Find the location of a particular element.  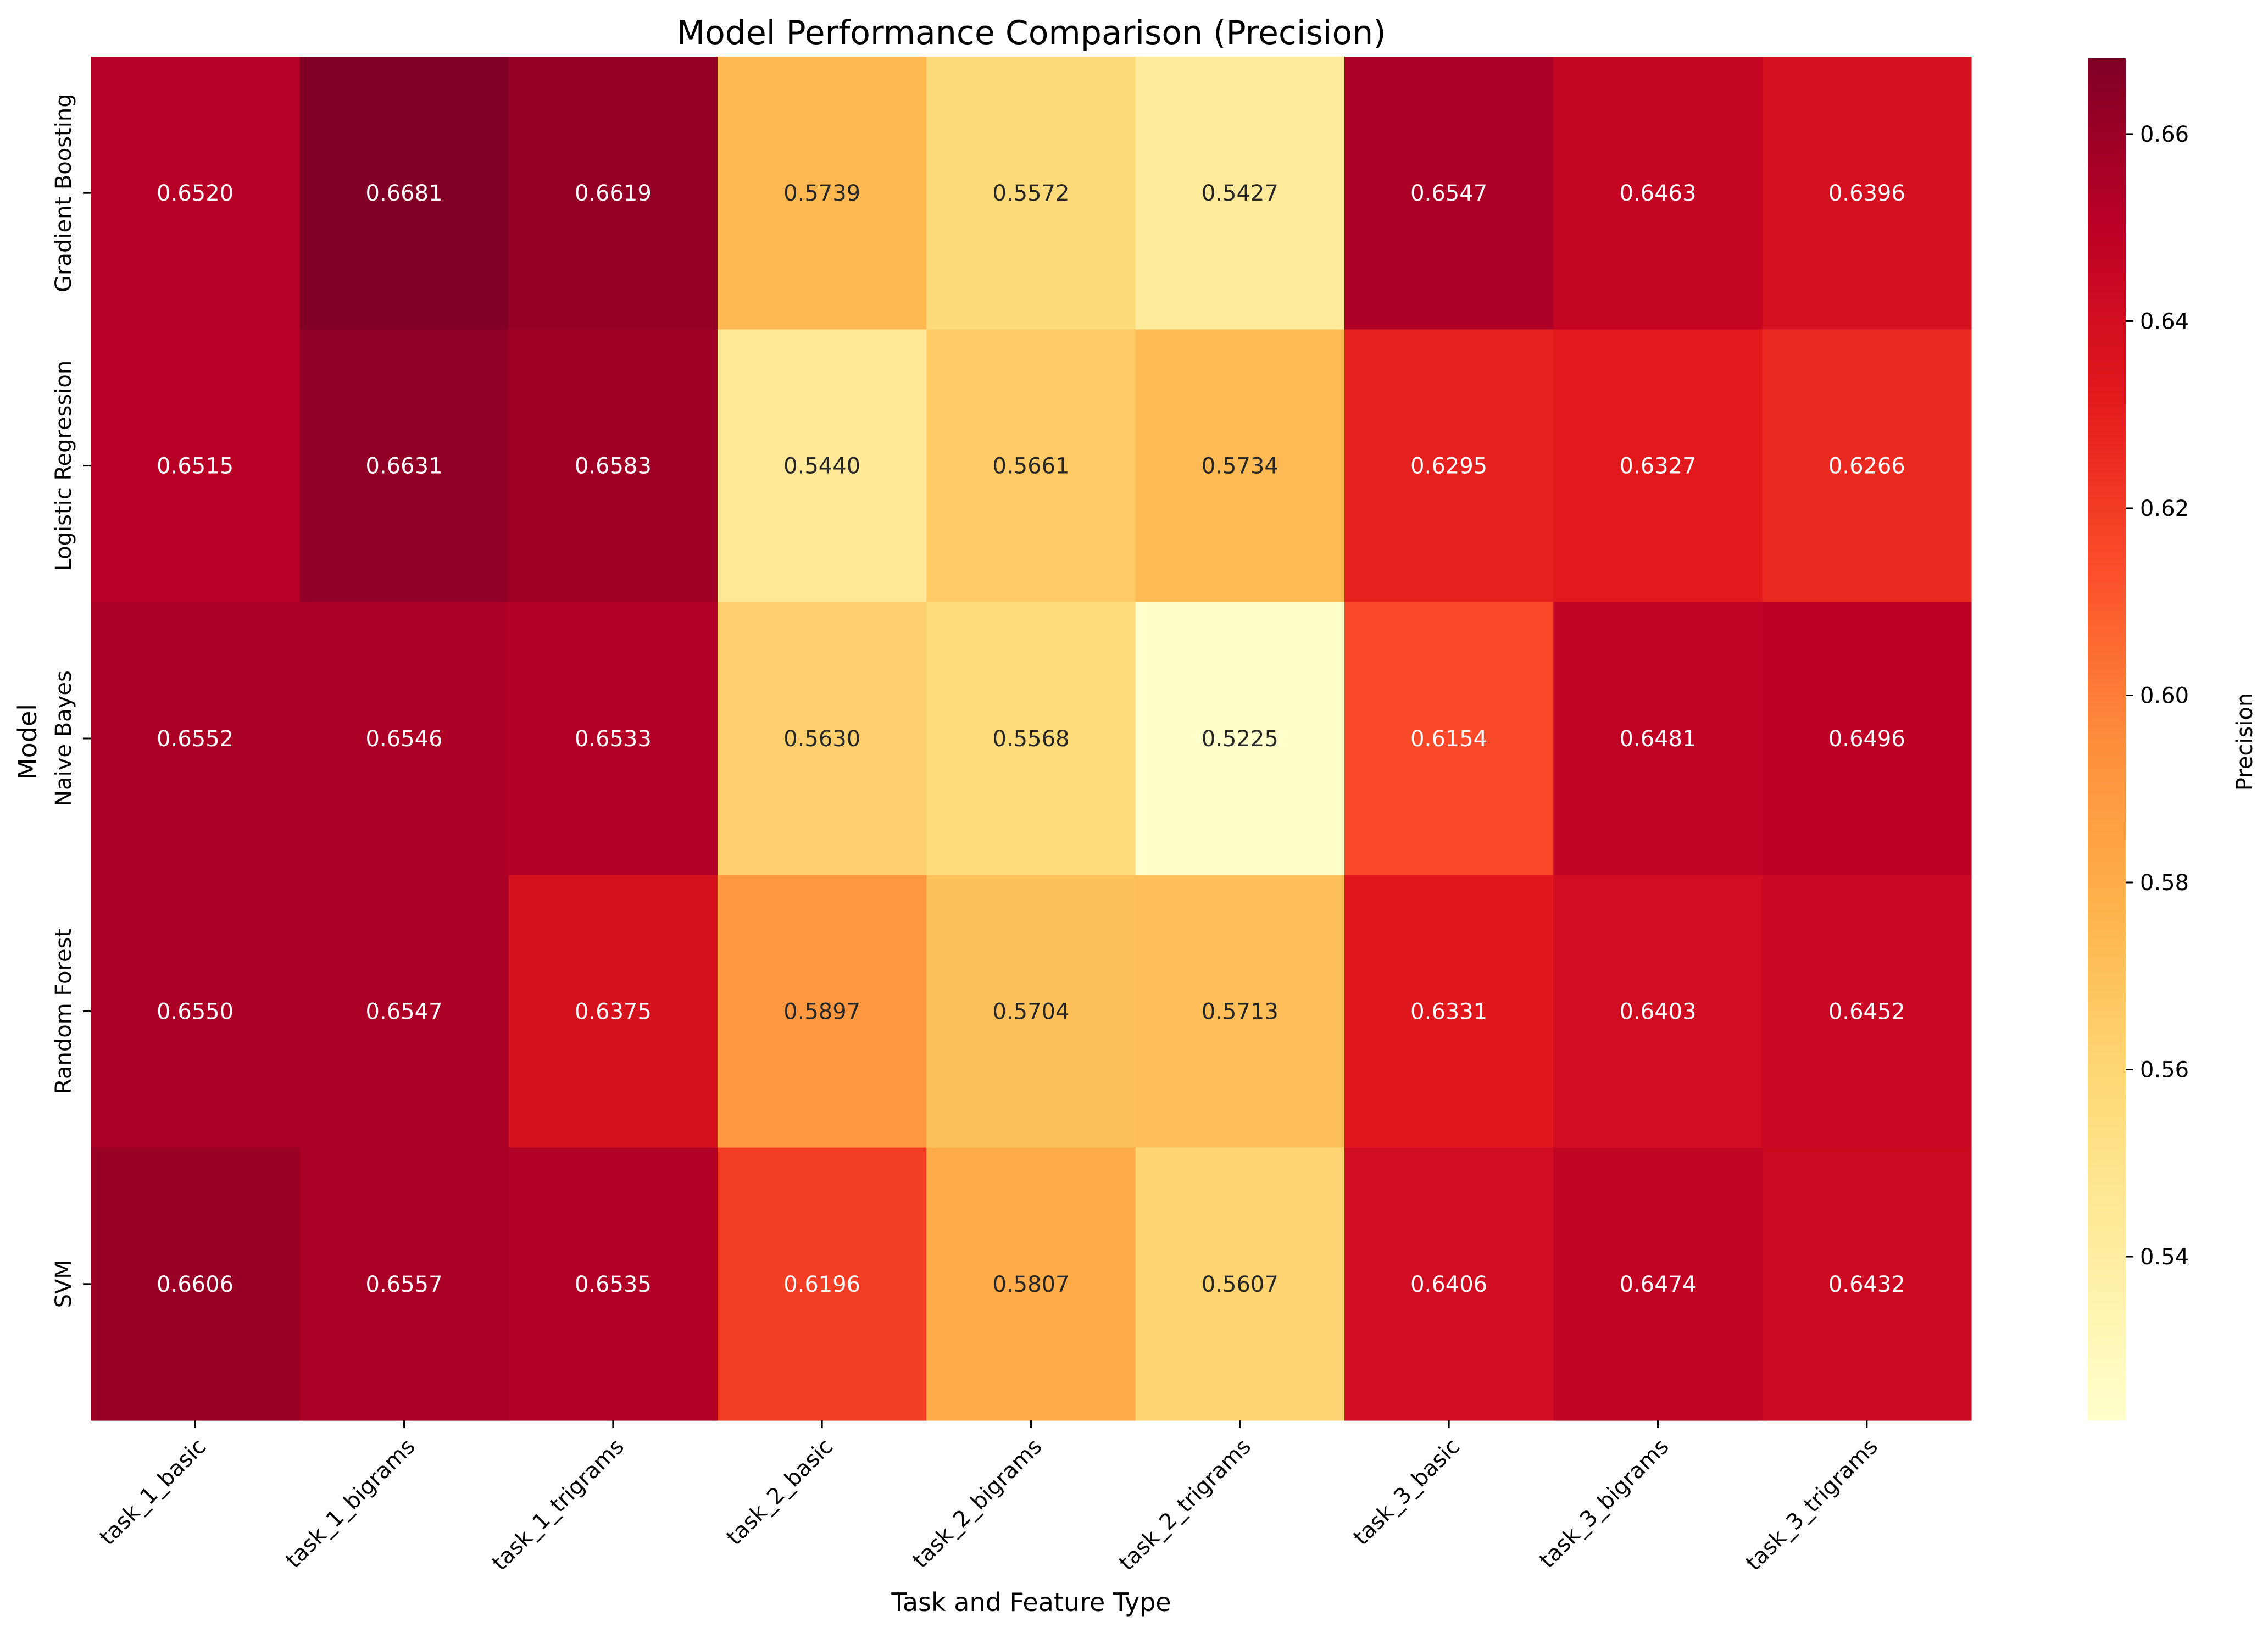

cell-value-label: 0.5572 is located at coordinates (1031, 193).